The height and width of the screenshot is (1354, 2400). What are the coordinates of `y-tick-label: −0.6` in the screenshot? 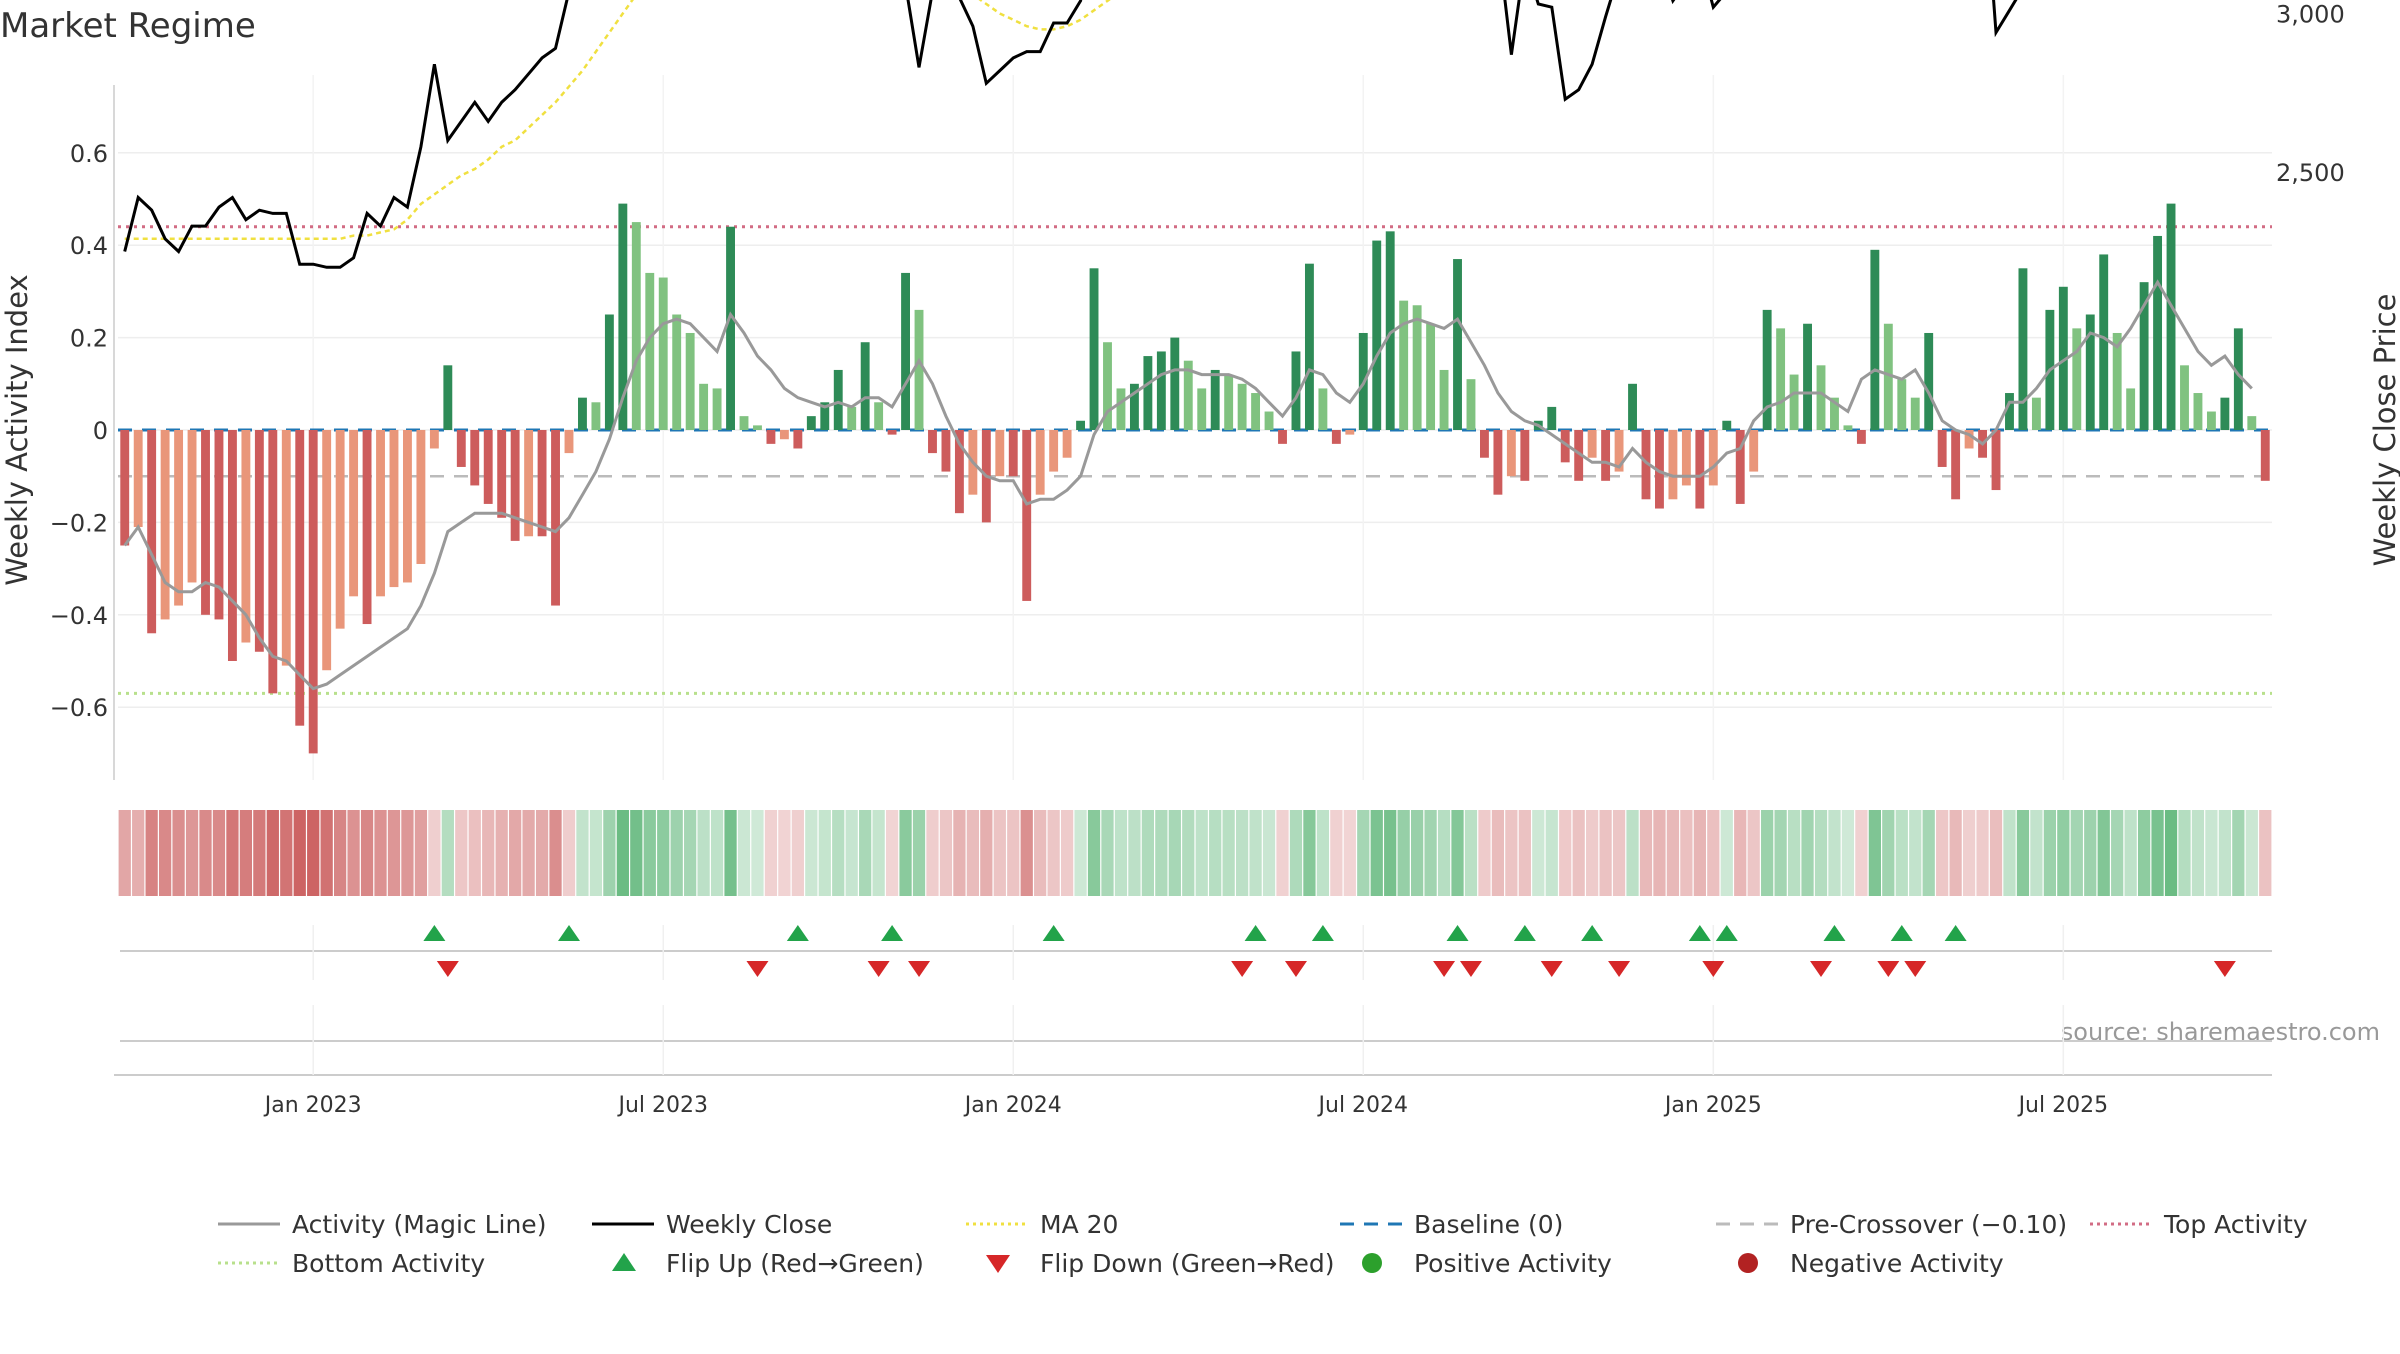 It's located at (79, 708).